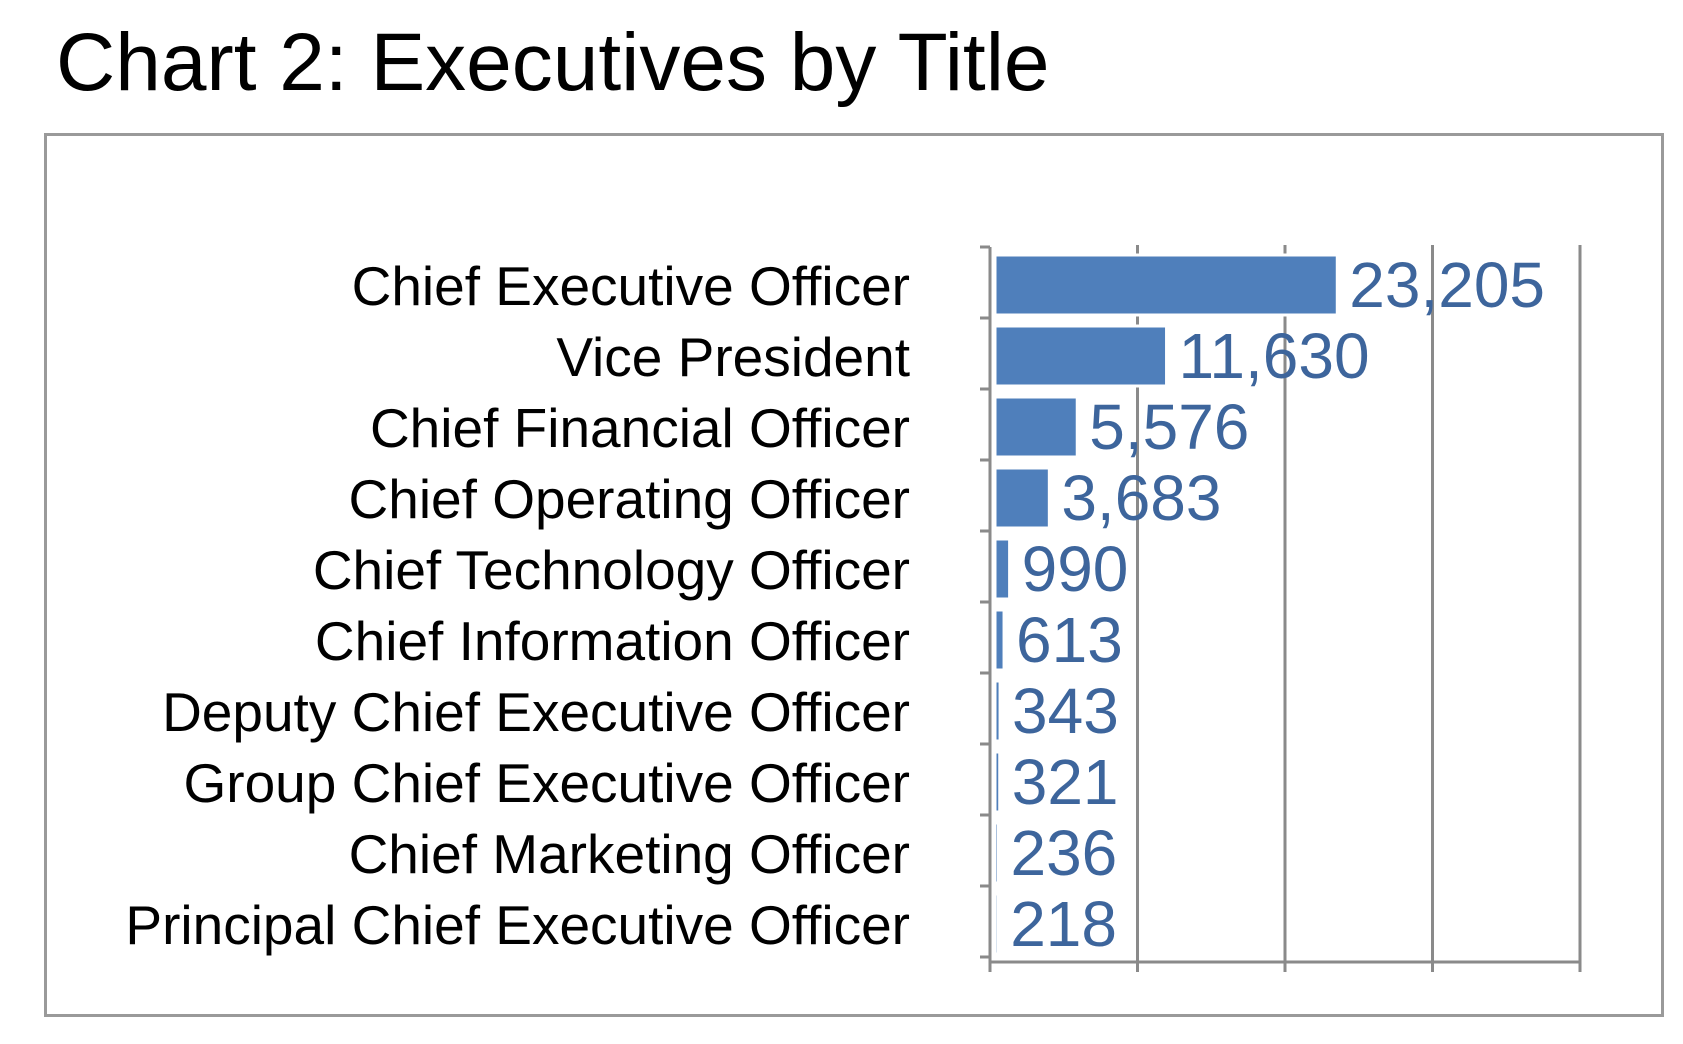 The image size is (1683, 1044). What do you see at coordinates (612, 641) in the screenshot?
I see `category-label: Chief Information Officer` at bounding box center [612, 641].